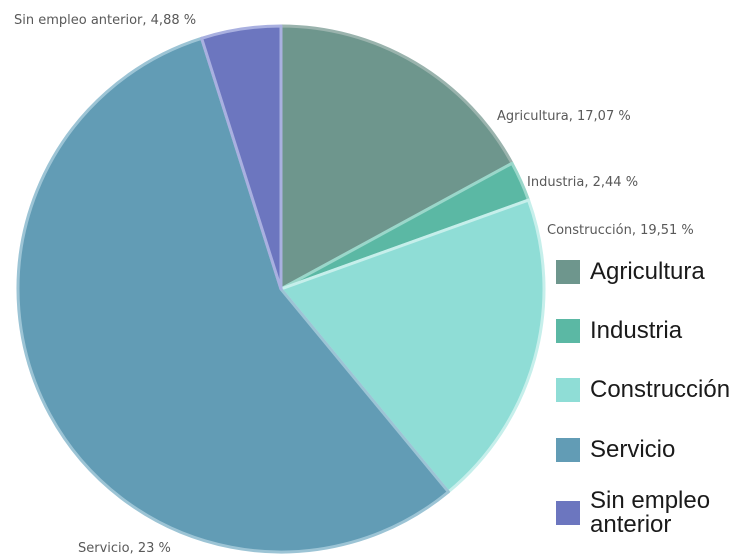 The height and width of the screenshot is (556, 753). What do you see at coordinates (396, 157) in the screenshot?
I see `pie-slice-agricultura` at bounding box center [396, 157].